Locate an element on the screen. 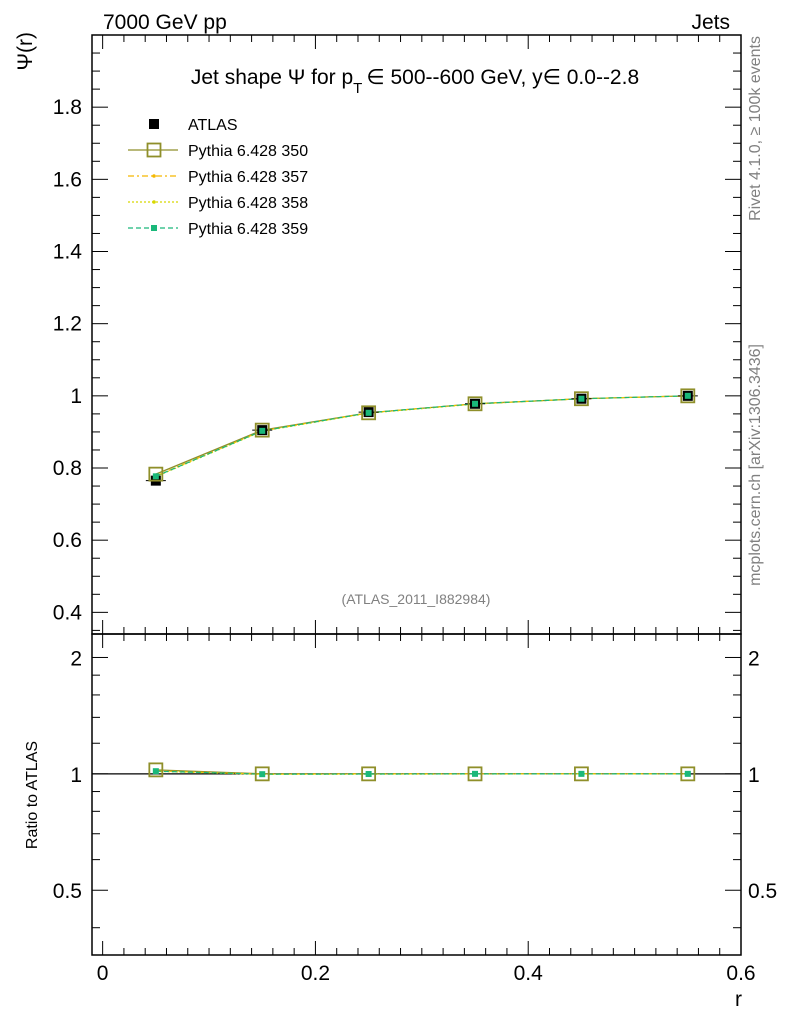 This screenshot has width=786, height=1024. x-axis-label: r is located at coordinates (738, 999).